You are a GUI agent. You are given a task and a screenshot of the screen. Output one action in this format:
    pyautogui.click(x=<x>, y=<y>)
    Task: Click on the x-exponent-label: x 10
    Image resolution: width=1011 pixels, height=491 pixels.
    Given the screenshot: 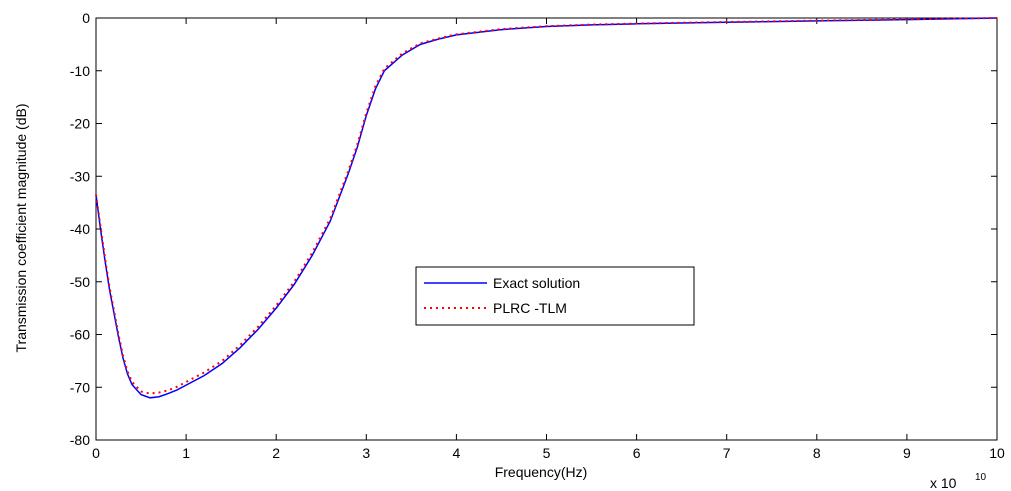 What is the action you would take?
    pyautogui.click(x=943, y=483)
    